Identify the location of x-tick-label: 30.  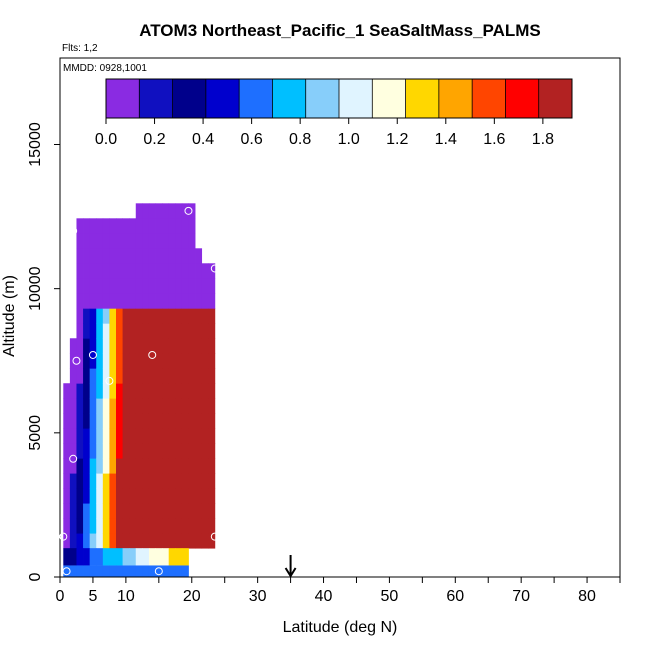
(258, 596).